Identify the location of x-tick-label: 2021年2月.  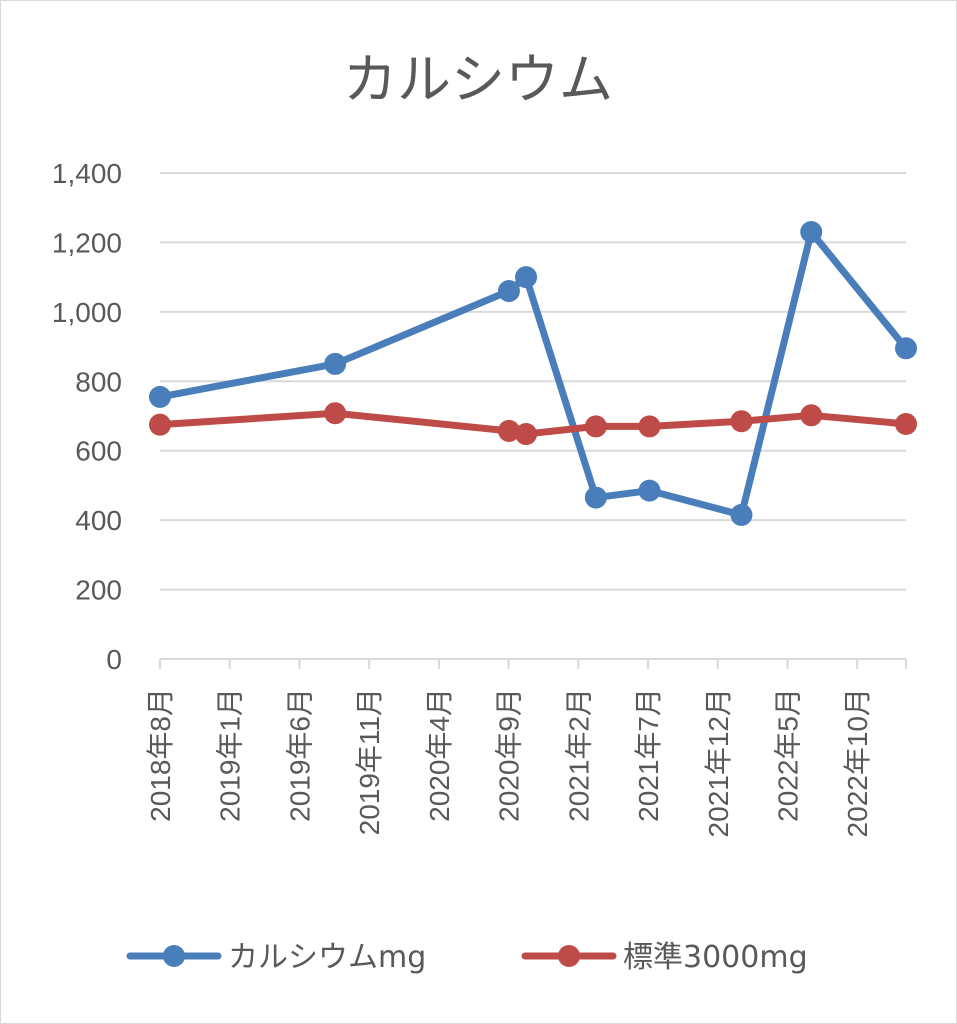
(578, 755).